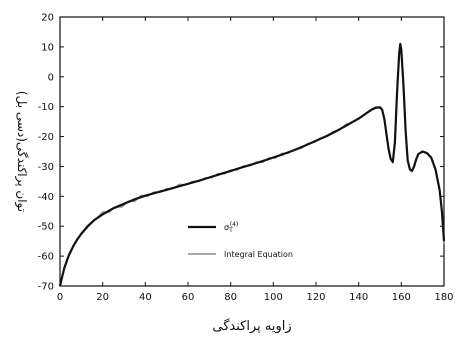  Describe the element at coordinates (234, 224) in the screenshot. I see `legend-label-main-superscript: (4)` at that location.